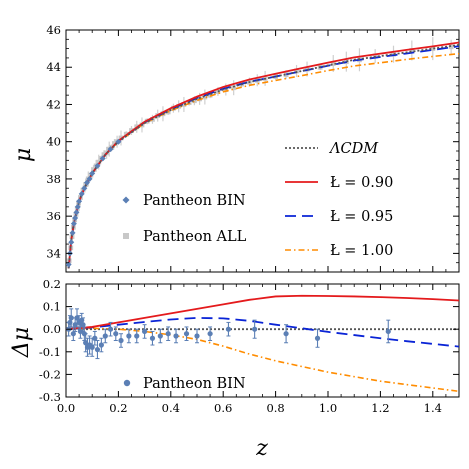 The width and height of the screenshot is (469, 469). What do you see at coordinates (195, 237) in the screenshot?
I see `legend-point-label: Pantheon ALL` at bounding box center [195, 237].